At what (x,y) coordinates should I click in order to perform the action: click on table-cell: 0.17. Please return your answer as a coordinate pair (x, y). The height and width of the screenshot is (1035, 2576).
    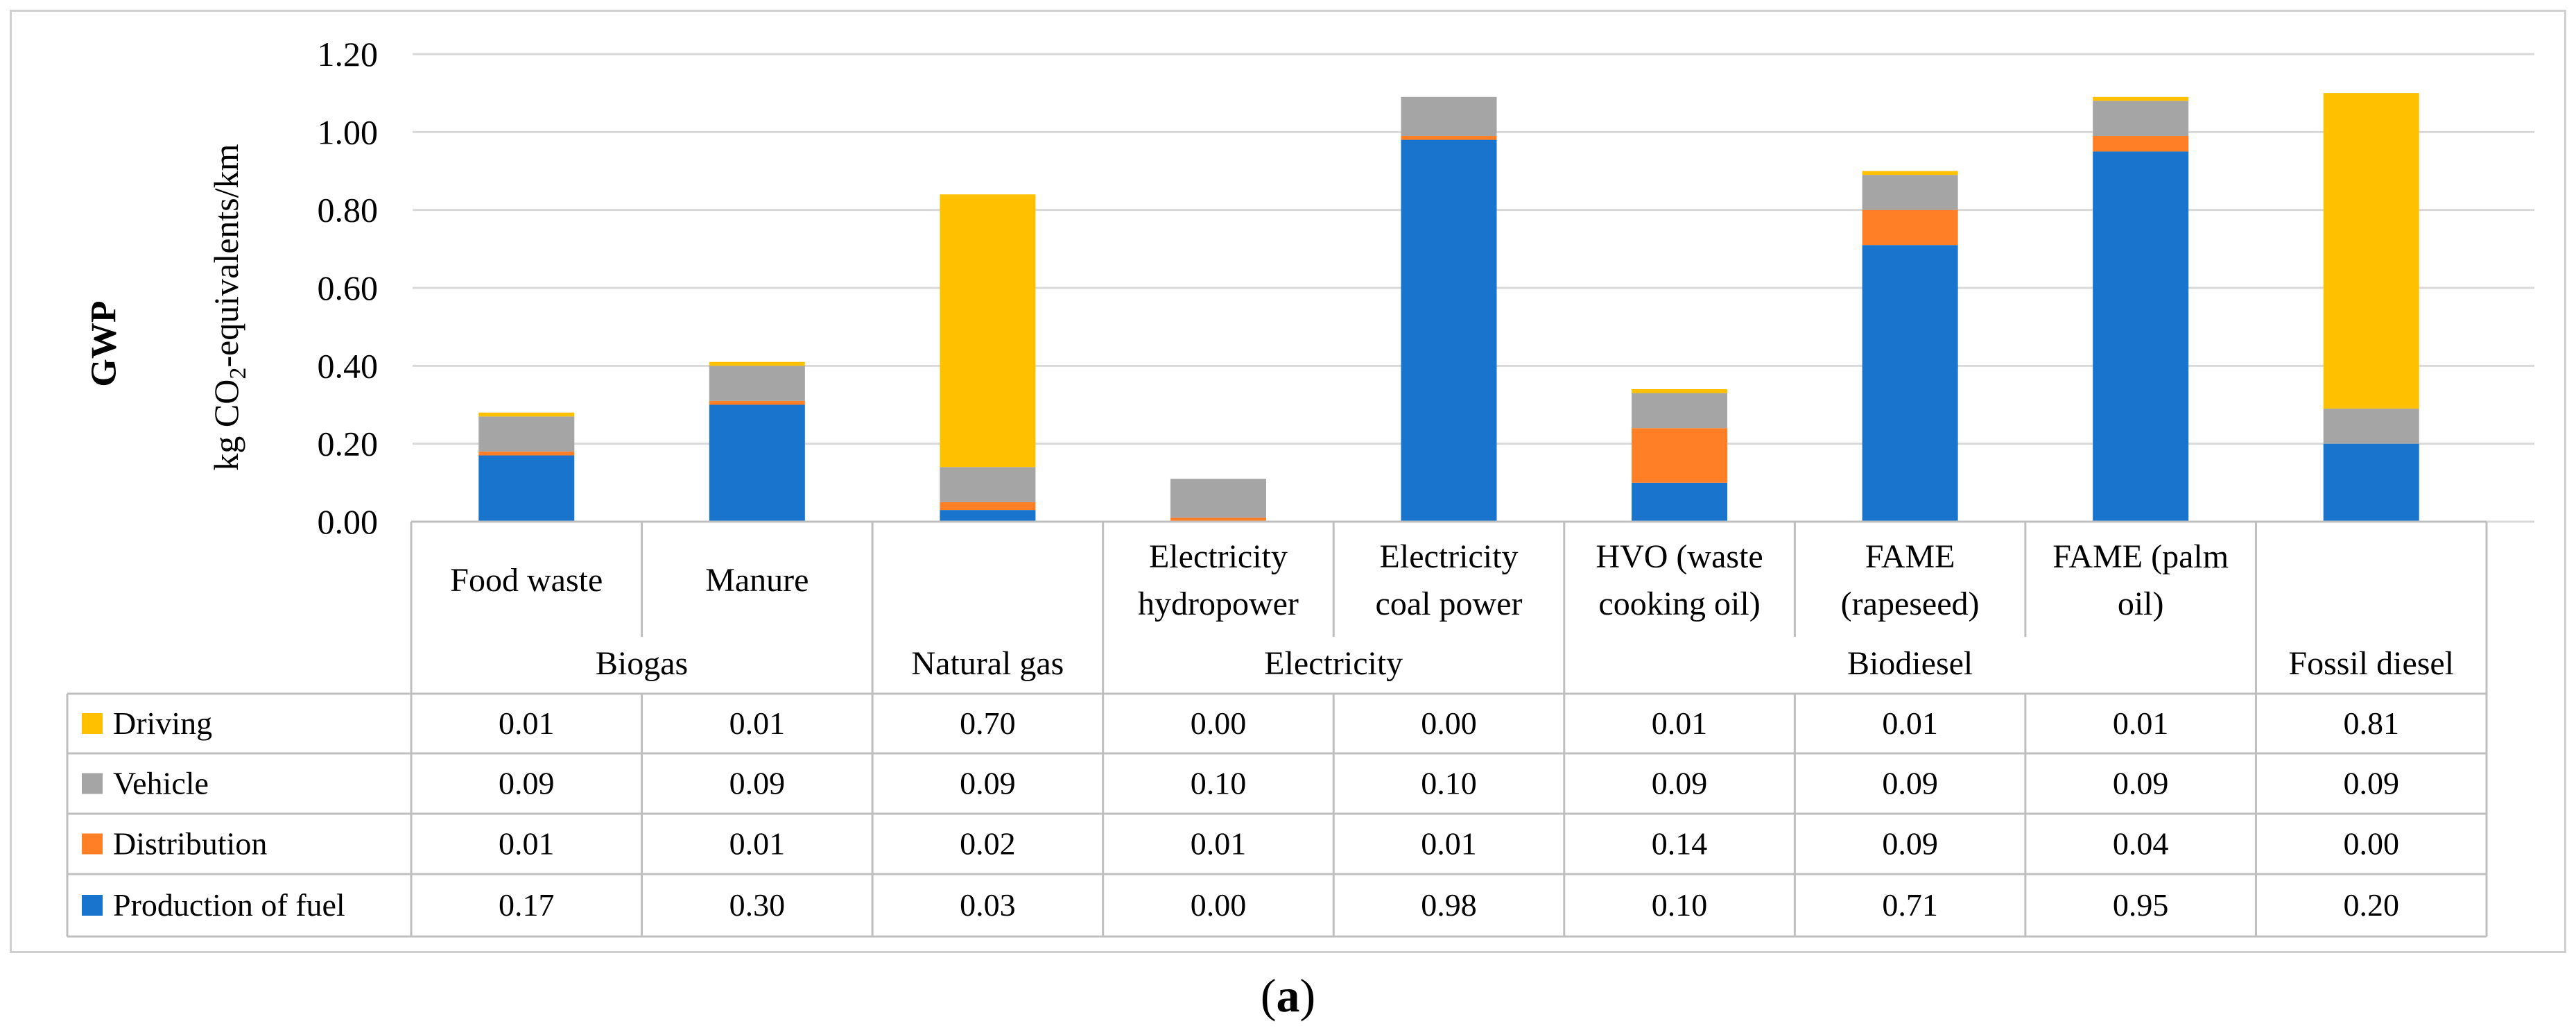
    Looking at the image, I should click on (527, 905).